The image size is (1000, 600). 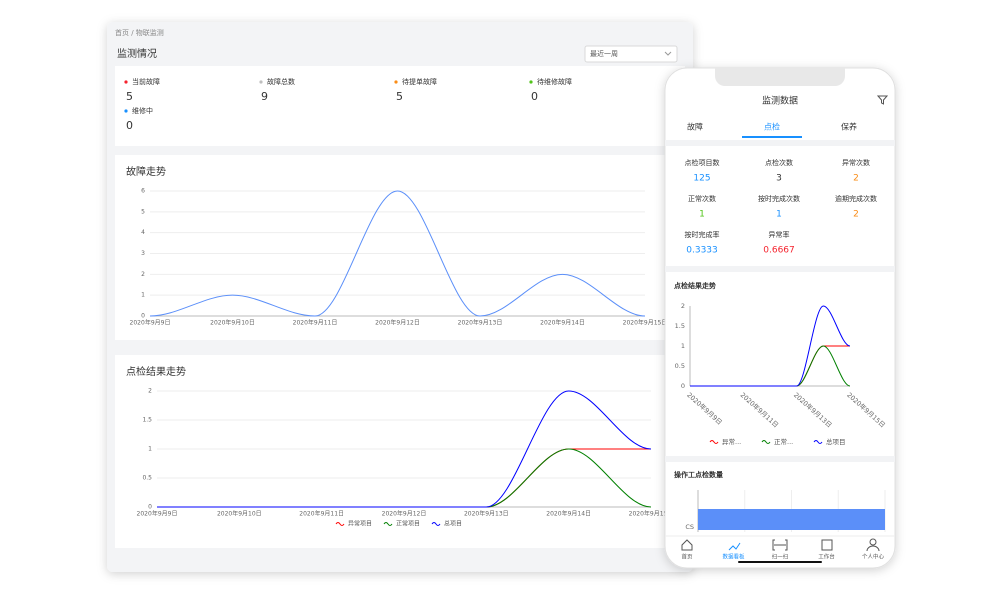 I want to click on nav-item: 工作台, so click(x=826, y=557).